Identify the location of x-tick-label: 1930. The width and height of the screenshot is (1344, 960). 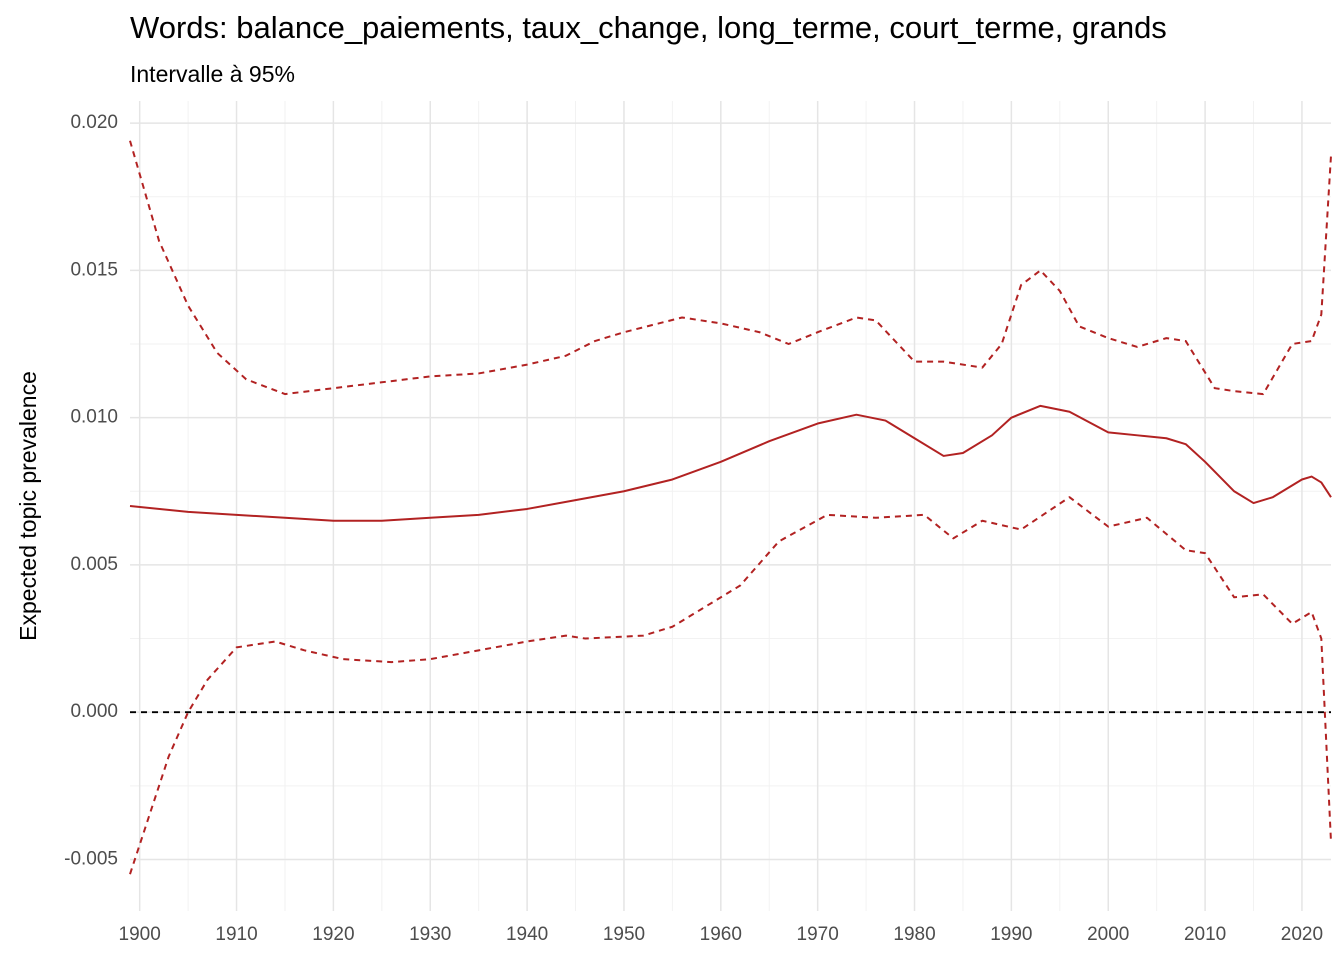
(430, 934).